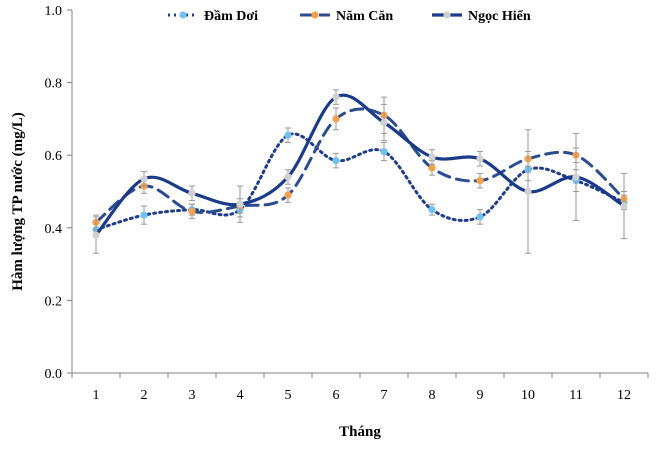  I want to click on legend-label: Đầm Dơi, so click(231, 16).